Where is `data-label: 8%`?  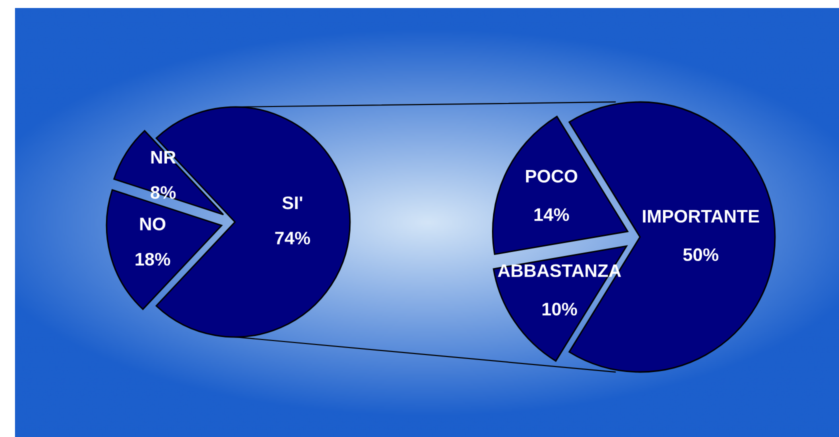 data-label: 8% is located at coordinates (163, 192).